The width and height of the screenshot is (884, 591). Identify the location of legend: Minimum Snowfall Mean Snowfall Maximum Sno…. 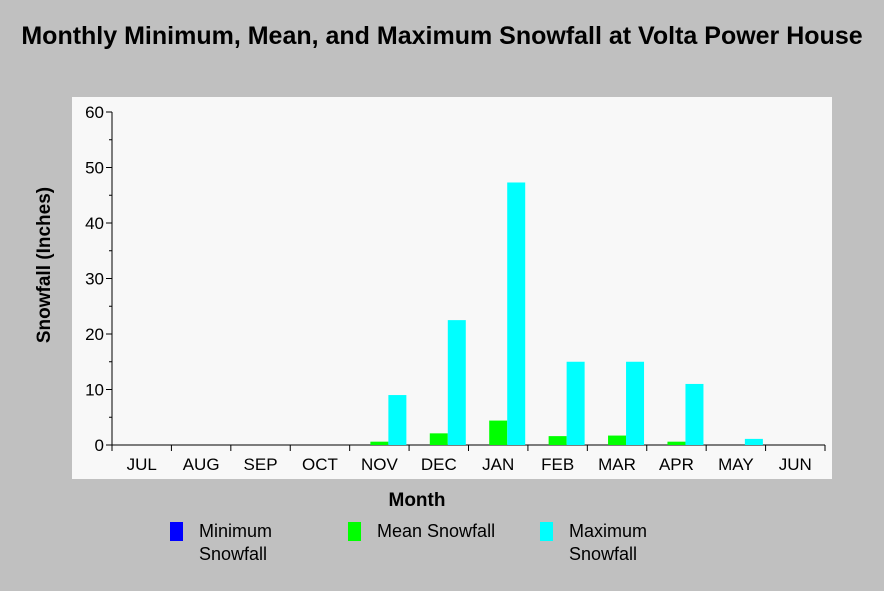
(442, 550).